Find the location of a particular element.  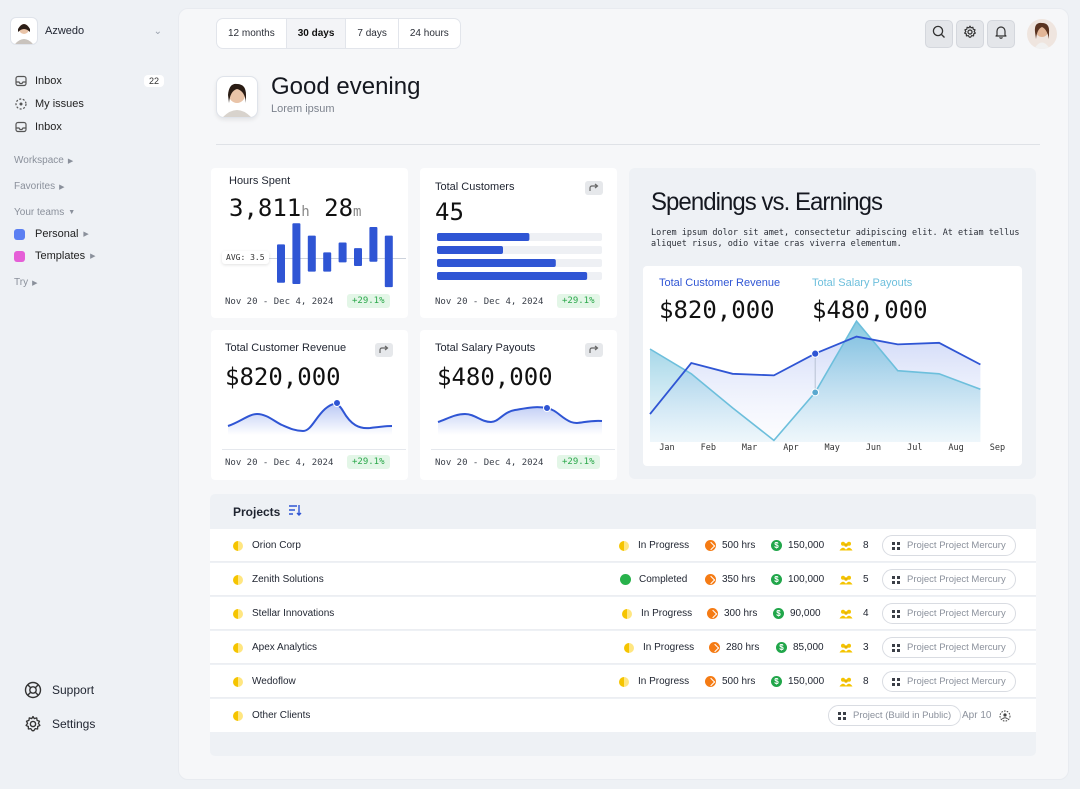

sidebar-item-label: Inbox is located at coordinates (48, 81).